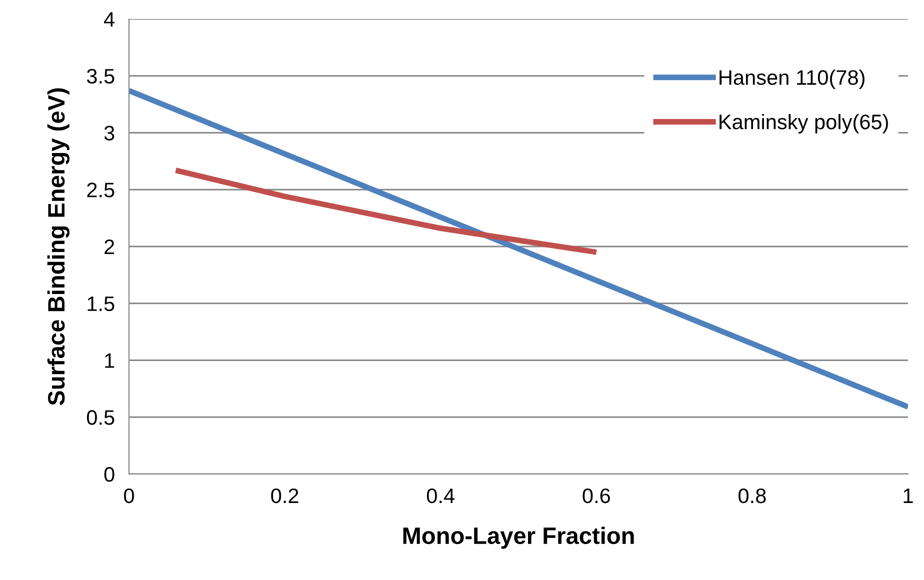  What do you see at coordinates (100, 190) in the screenshot?
I see `y-tick-label: 2.5` at bounding box center [100, 190].